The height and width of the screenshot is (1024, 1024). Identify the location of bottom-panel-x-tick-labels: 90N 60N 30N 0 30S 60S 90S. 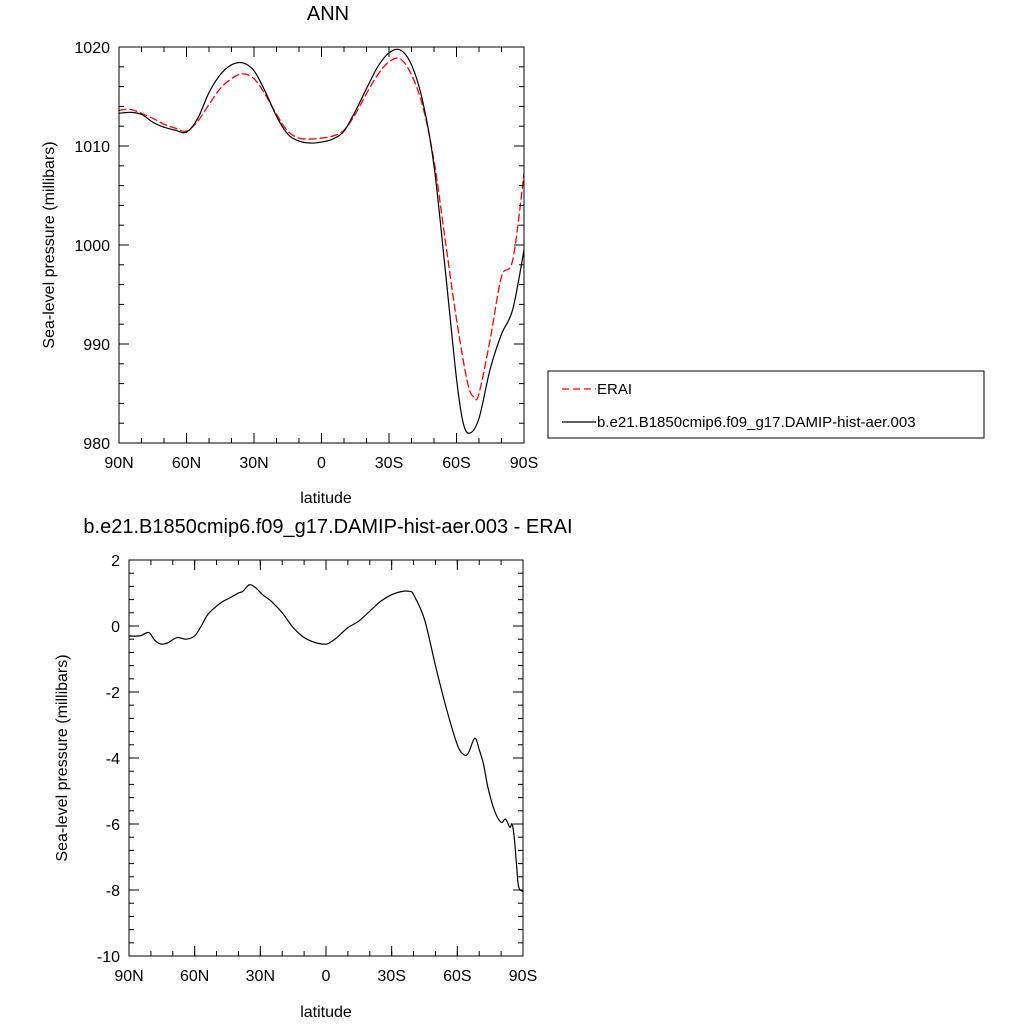
(325, 976).